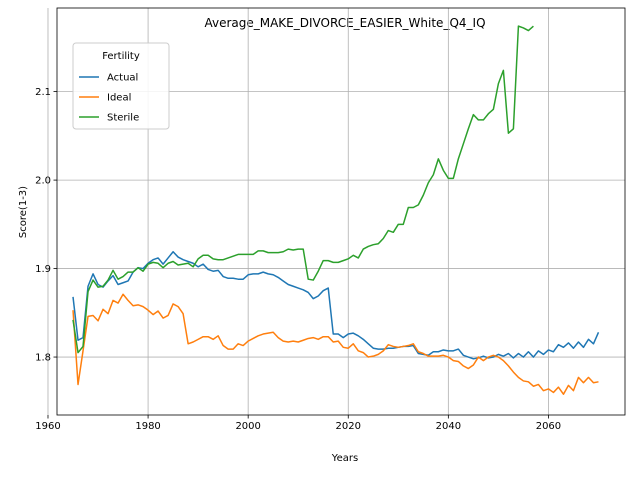  Describe the element at coordinates (548, 426) in the screenshot. I see `x-tick-label: 2060` at that location.